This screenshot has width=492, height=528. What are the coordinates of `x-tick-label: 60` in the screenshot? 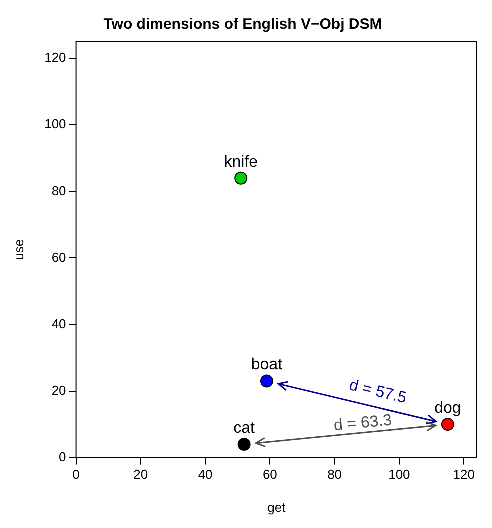 It's located at (270, 474).